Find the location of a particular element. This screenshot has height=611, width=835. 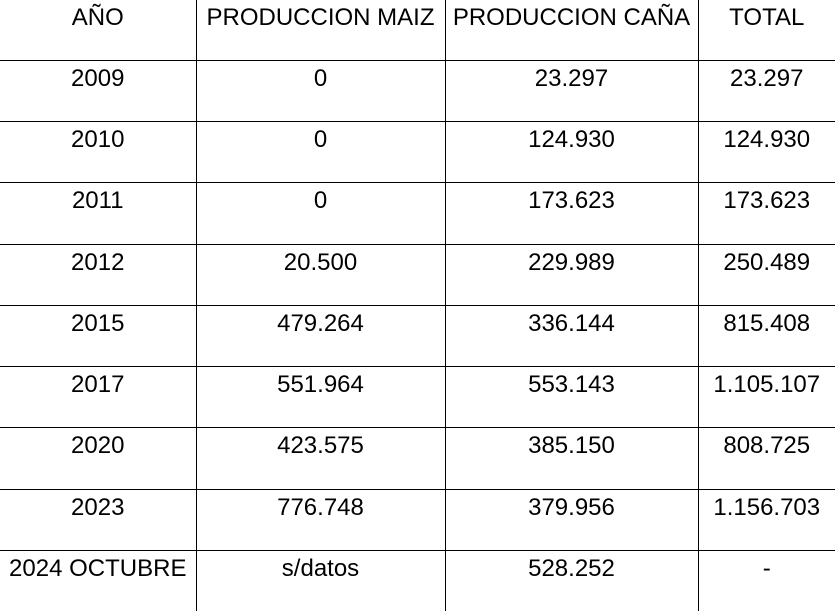

cell-corn: 479.264 is located at coordinates (320, 336).